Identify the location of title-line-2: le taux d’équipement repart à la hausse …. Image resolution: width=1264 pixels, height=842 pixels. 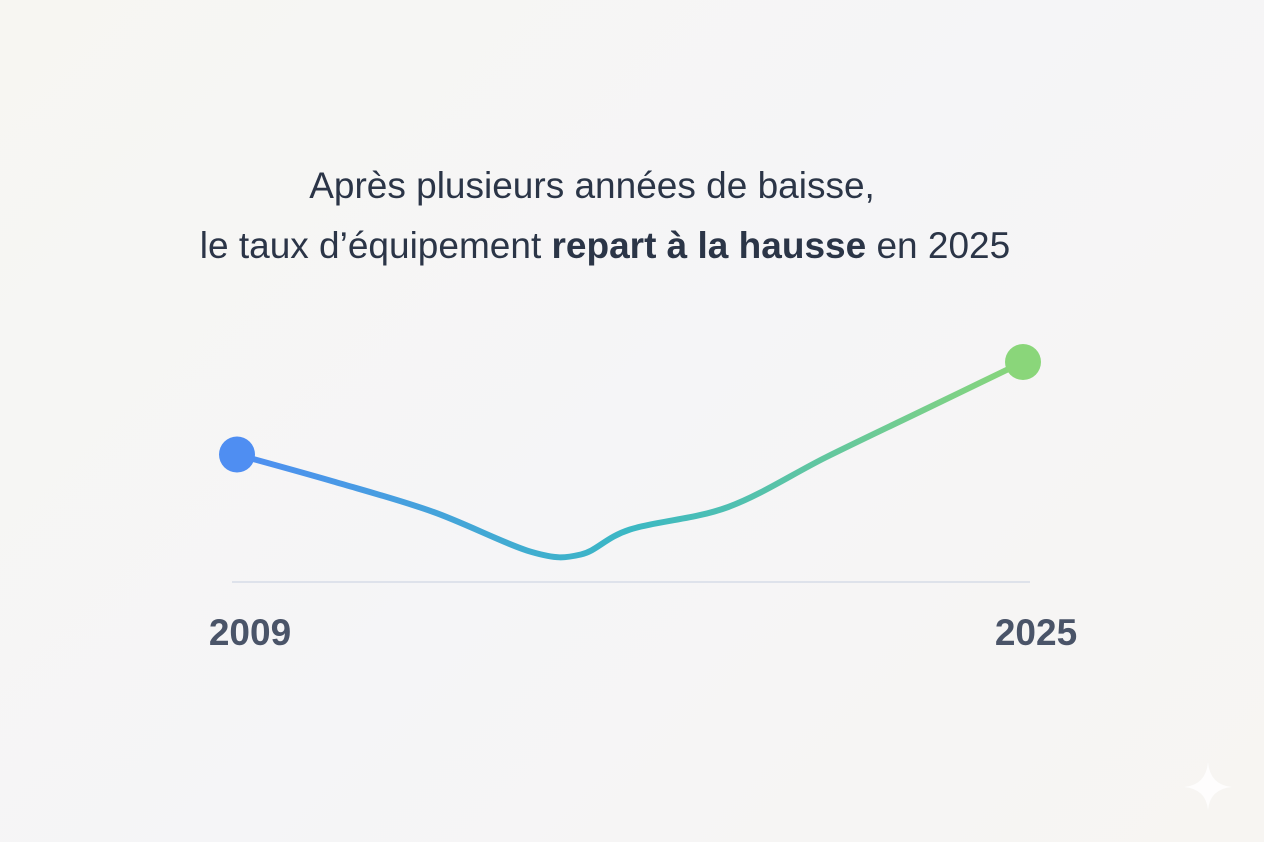
(605, 245).